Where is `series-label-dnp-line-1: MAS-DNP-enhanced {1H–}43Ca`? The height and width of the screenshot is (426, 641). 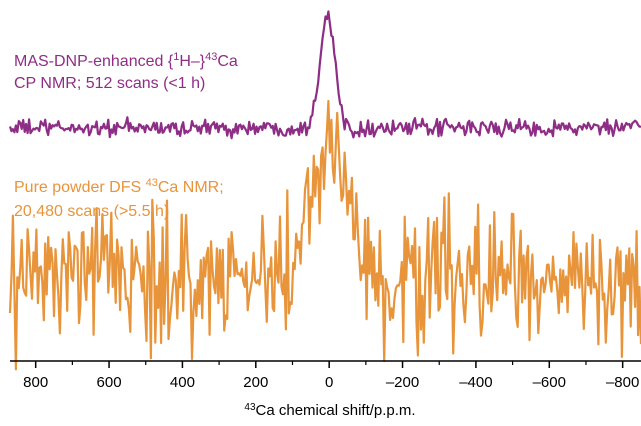 series-label-dnp-line-1: MAS-DNP-enhanced {1H–}43Ca is located at coordinates (126, 60).